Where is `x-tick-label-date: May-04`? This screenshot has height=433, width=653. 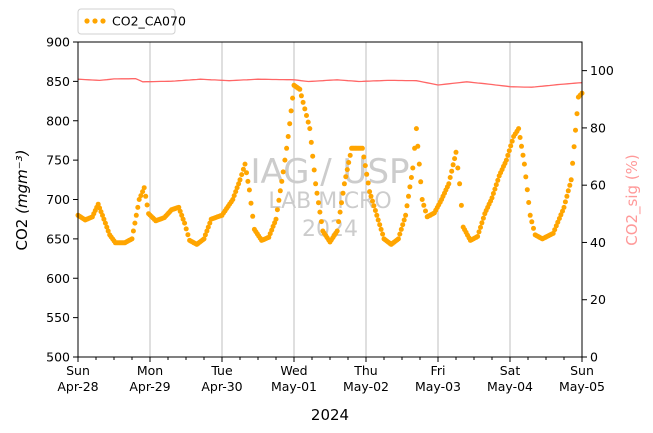
x-tick-label-date: May-04 is located at coordinates (510, 386).